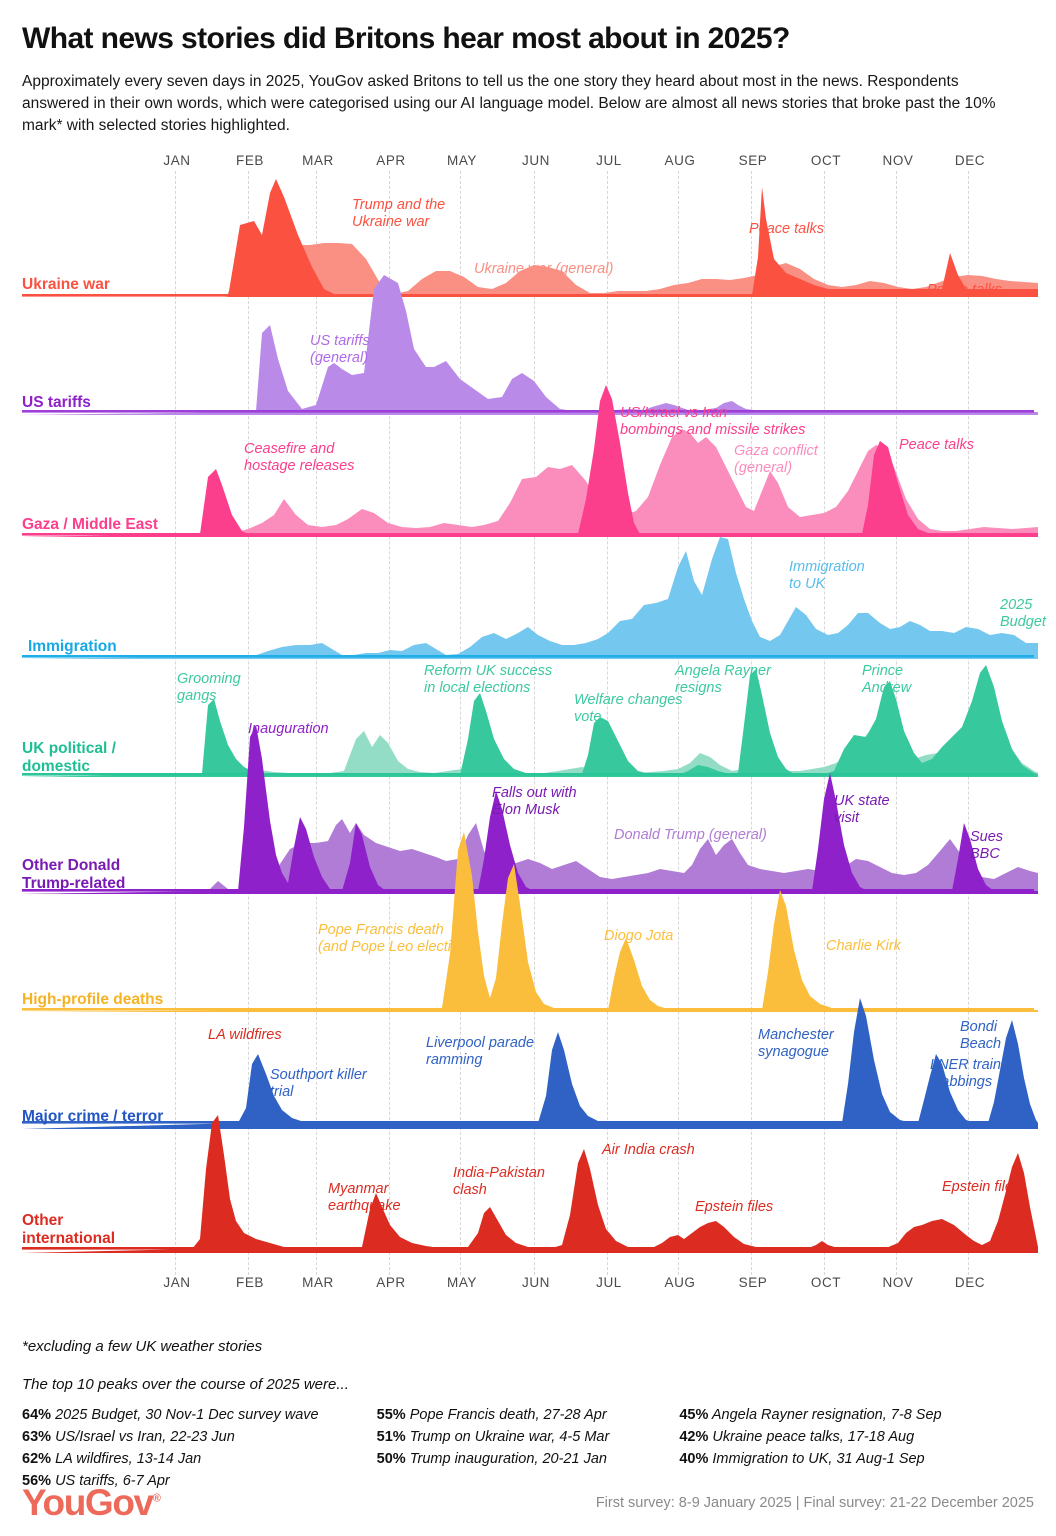  Describe the element at coordinates (981, 1187) in the screenshot. I see `annotation-epstein-files-dec: Epstein files` at that location.